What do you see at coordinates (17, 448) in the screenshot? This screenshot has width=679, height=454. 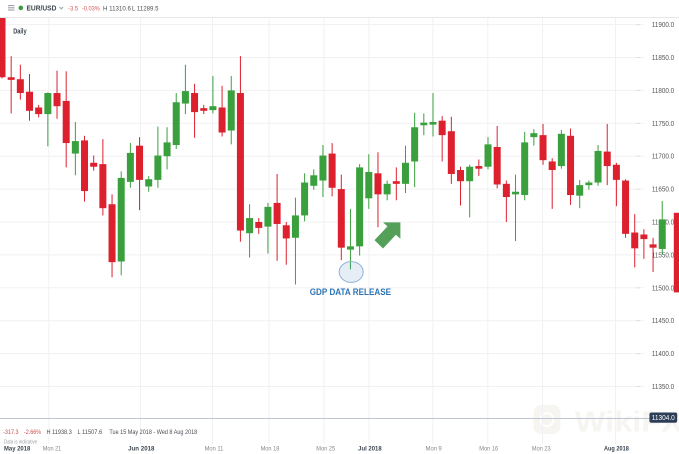 I see `svg-text: May 2018` at bounding box center [17, 448].